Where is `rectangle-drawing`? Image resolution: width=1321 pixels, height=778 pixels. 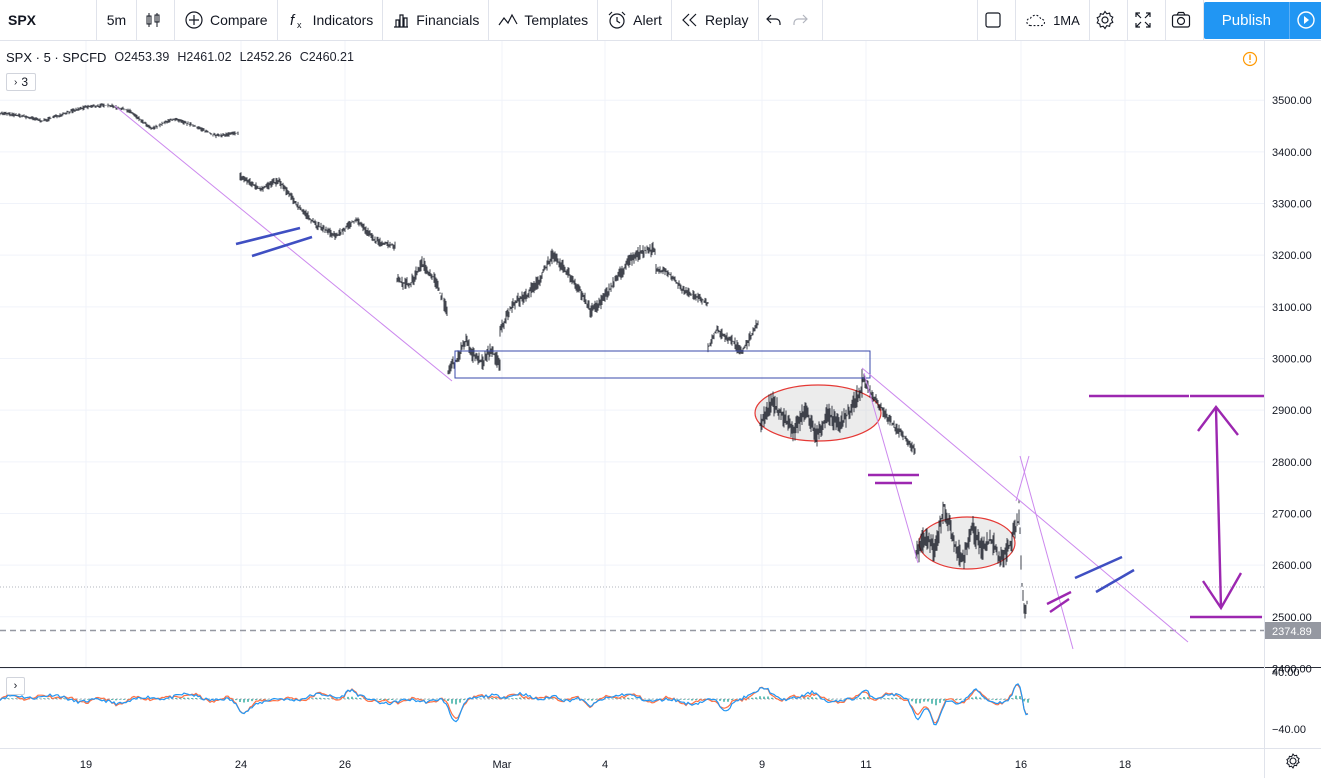 rectangle-drawing is located at coordinates (662, 364).